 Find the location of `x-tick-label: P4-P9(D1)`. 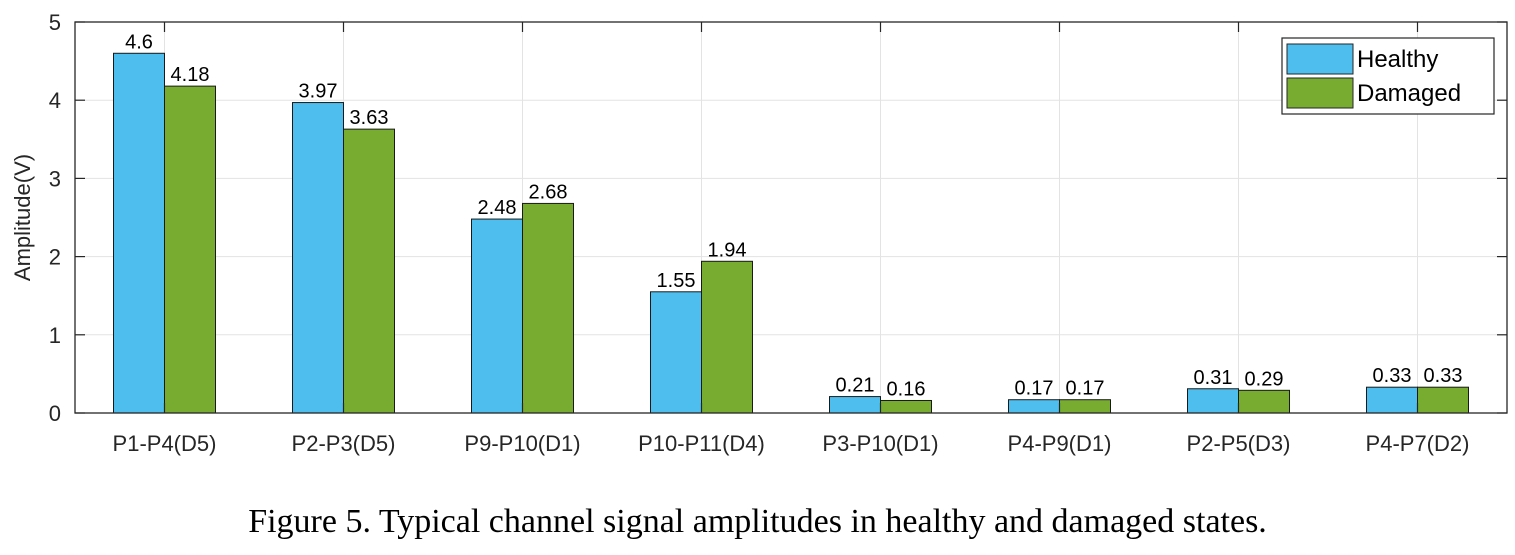

x-tick-label: P4-P9(D1) is located at coordinates (1060, 443).